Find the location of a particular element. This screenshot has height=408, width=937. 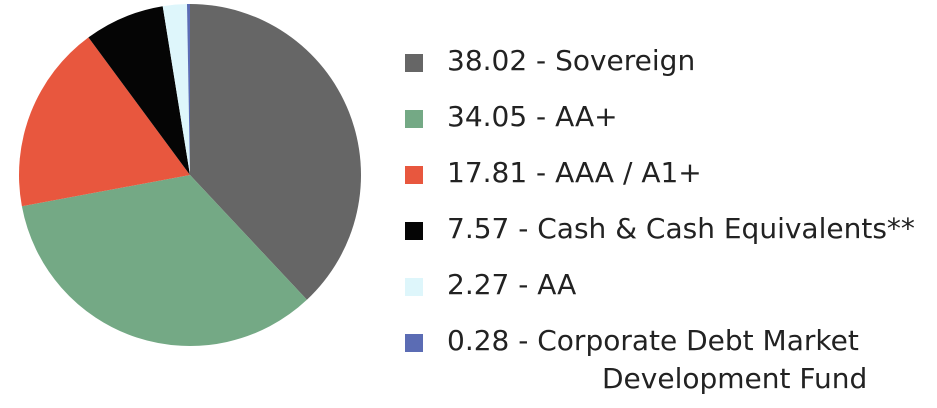

legend-item-cash: 7.57 - Cash & Cash Equivalents** is located at coordinates (670, 238).